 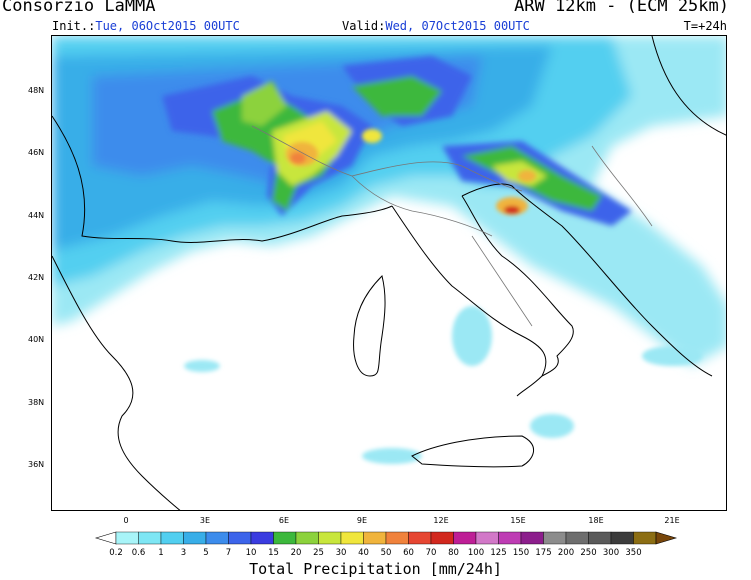 What do you see at coordinates (139, 553) in the screenshot?
I see `legend-level-label: 0.6` at bounding box center [139, 553].